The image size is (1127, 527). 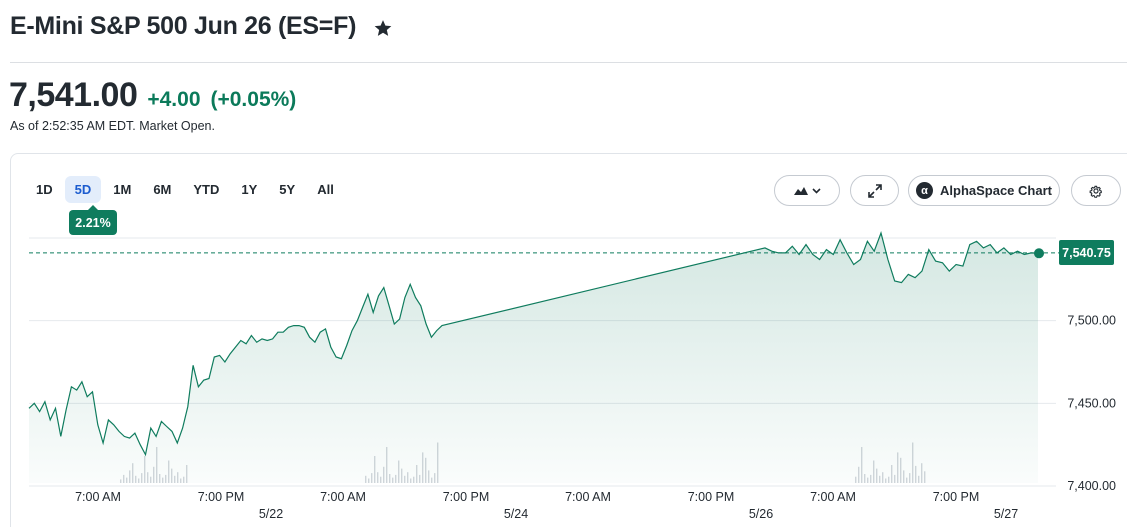 I want to click on price-row: 7,541.00 +4.00 (+0.05%), so click(x=152, y=95).